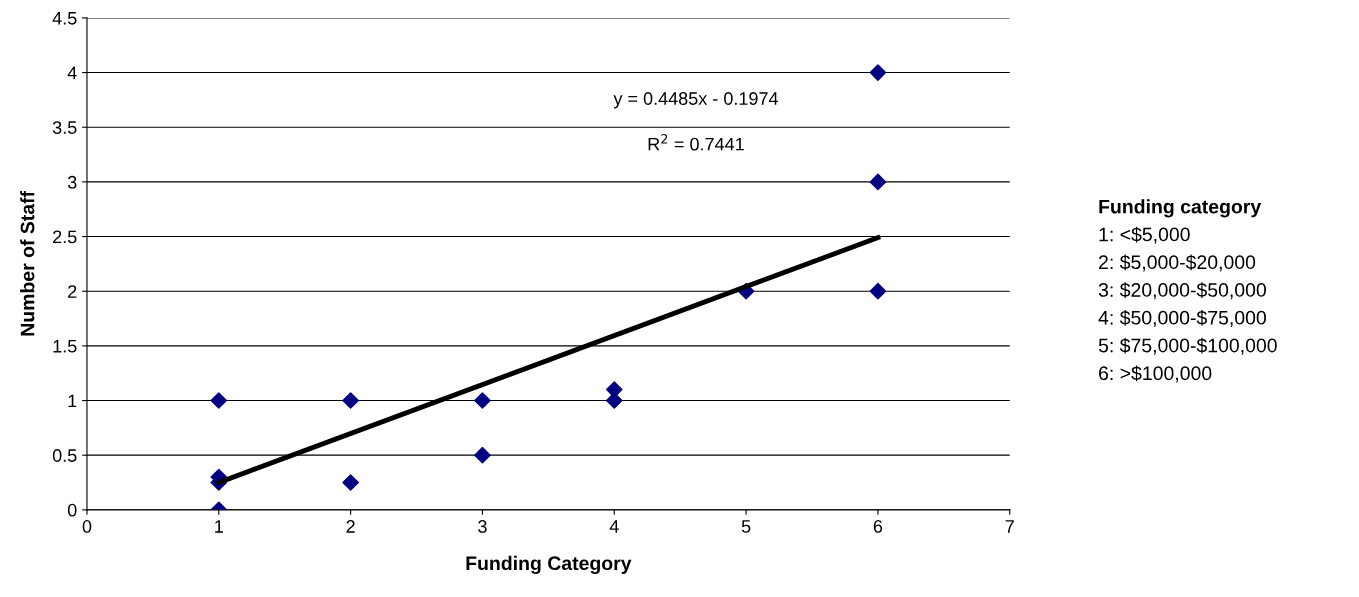 The height and width of the screenshot is (597, 1359). I want to click on text: 6: >$100,000, so click(1155, 374).